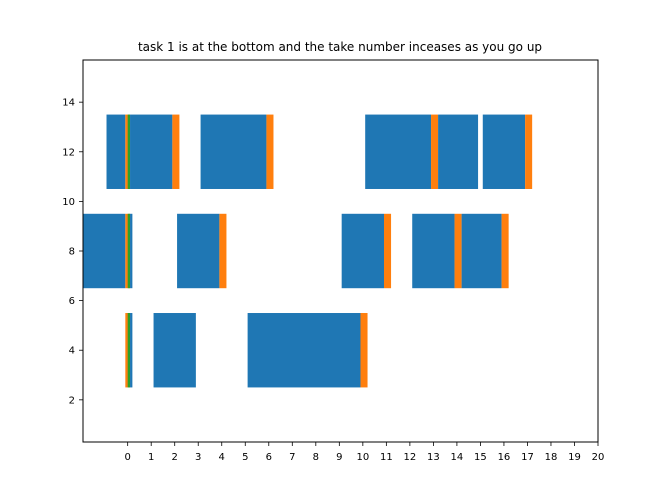 The width and height of the screenshot is (664, 498). Describe the element at coordinates (127, 457) in the screenshot. I see `x-tick-label: 0` at that location.